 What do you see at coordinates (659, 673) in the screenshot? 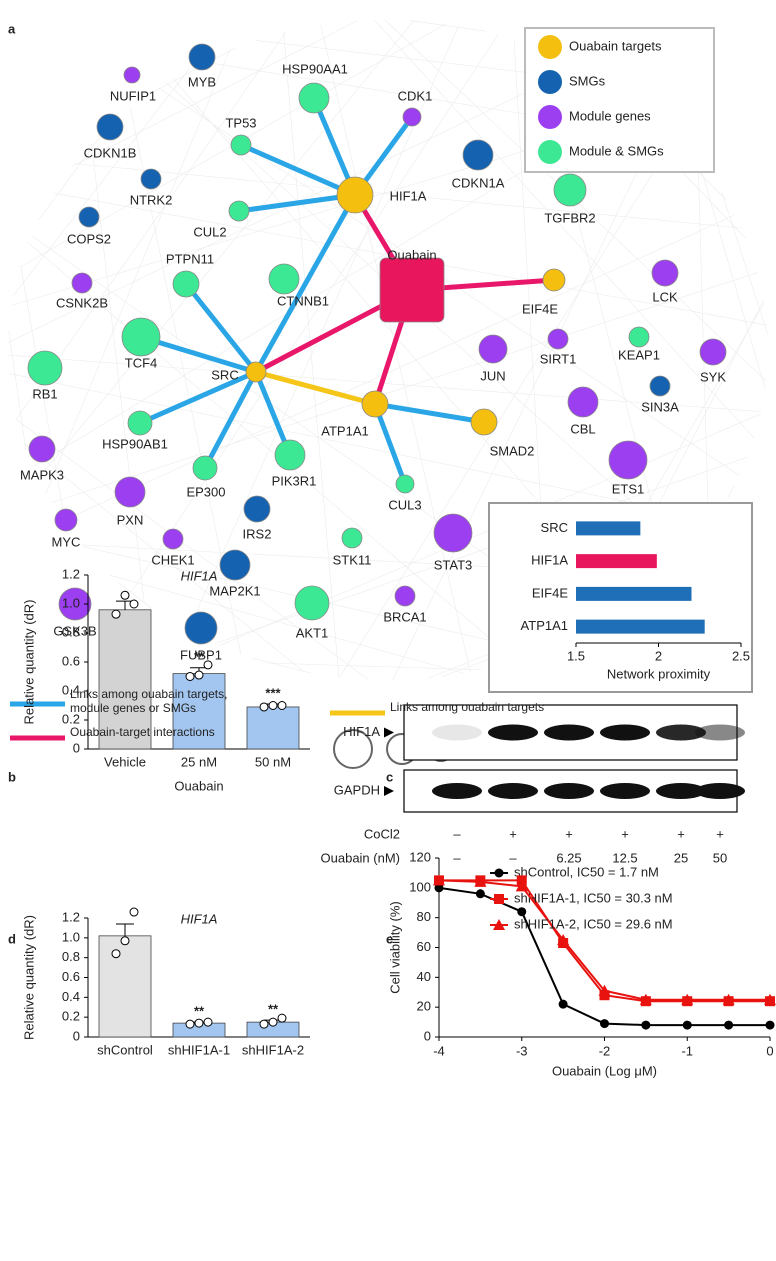
I see `x-axis-label: Network proximity` at bounding box center [659, 673].